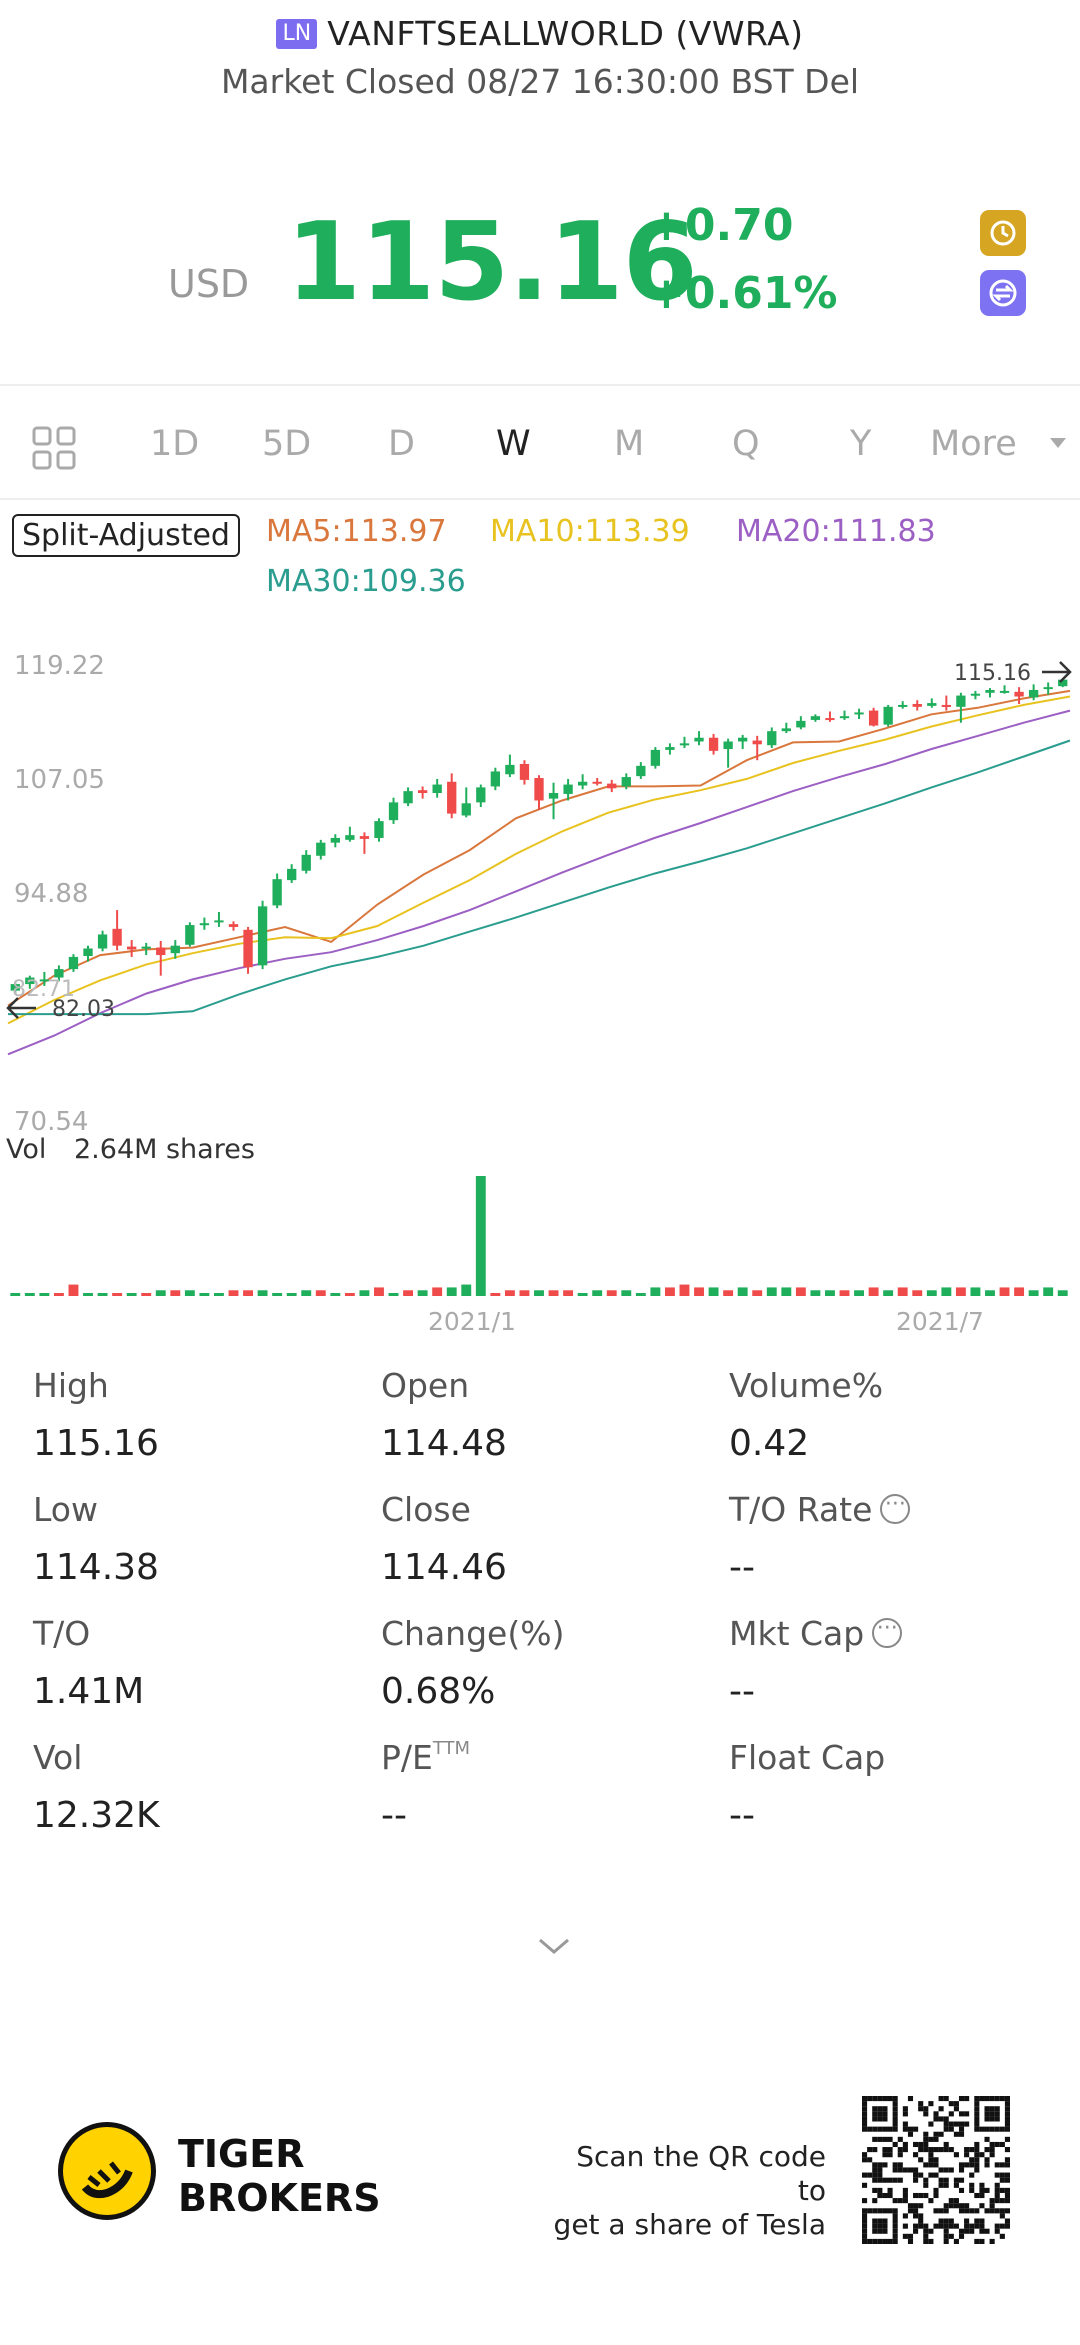  I want to click on switch-icon, so click(1003, 293).